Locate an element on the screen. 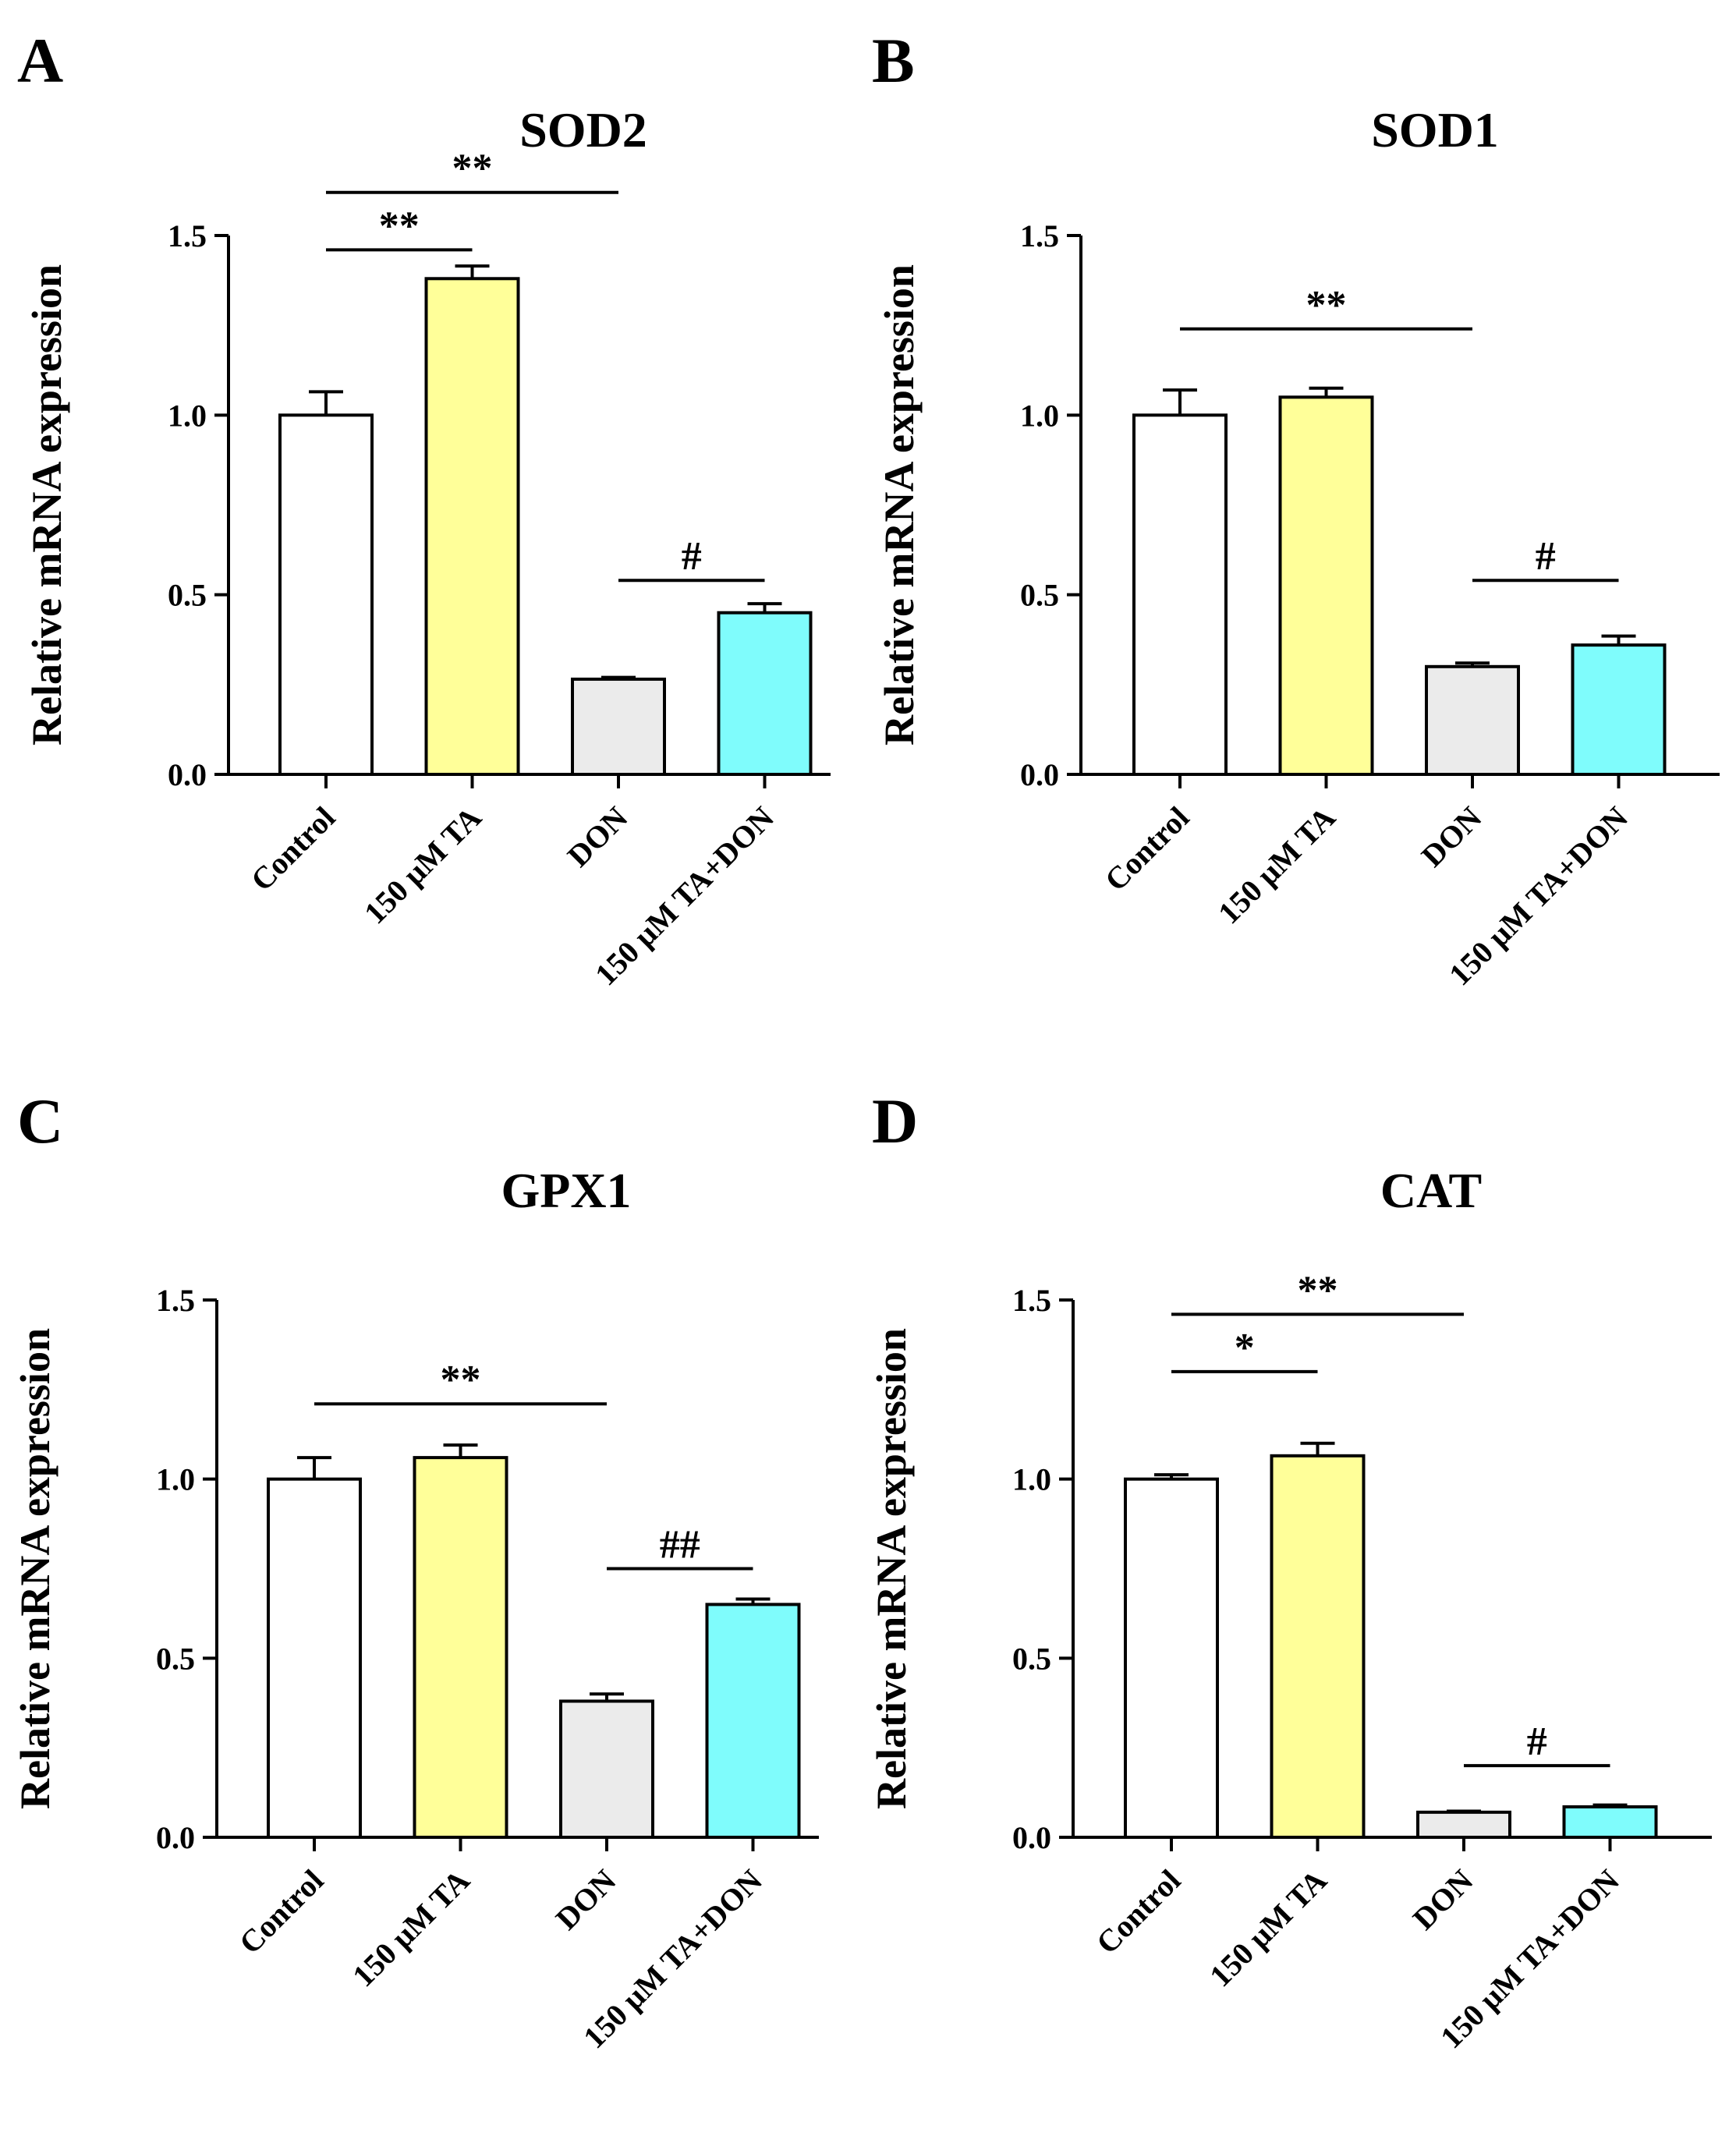 This screenshot has height=2150, width=1736. significance-label: * is located at coordinates (1245, 1348).